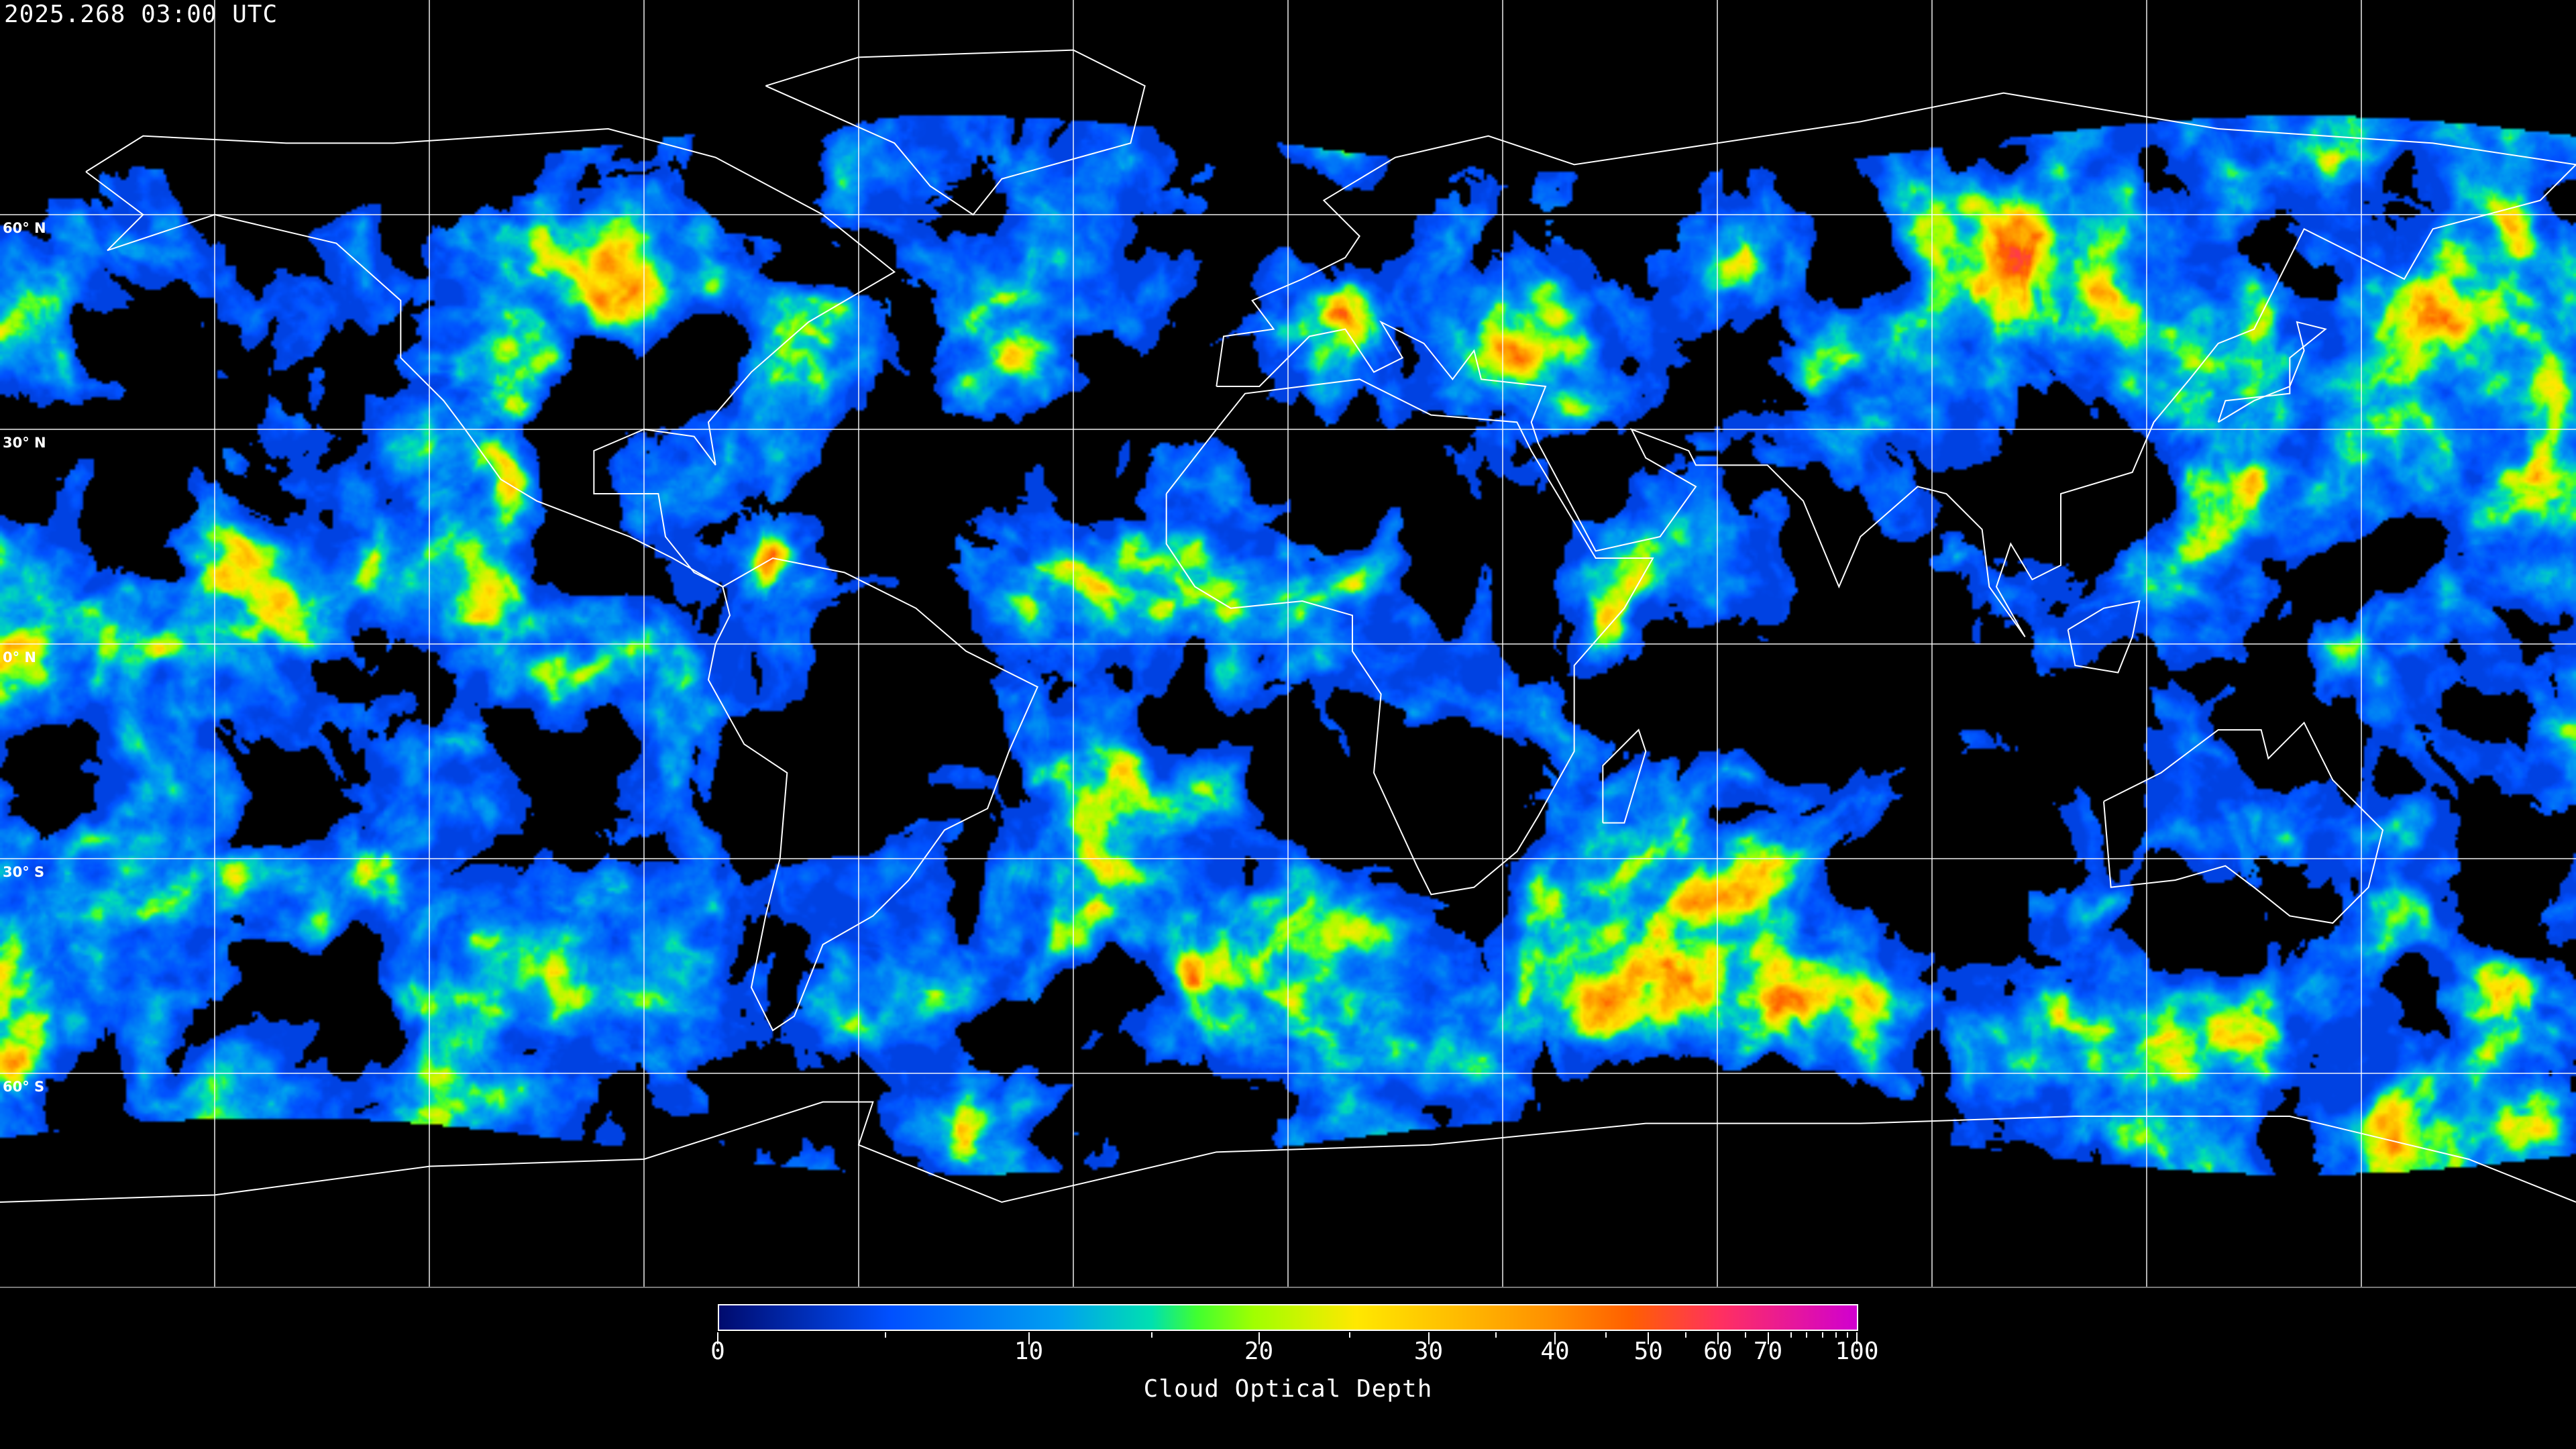 This screenshot has width=2576, height=1449. Describe the element at coordinates (1259, 1351) in the screenshot. I see `colorbar-tick-label: 20` at that location.